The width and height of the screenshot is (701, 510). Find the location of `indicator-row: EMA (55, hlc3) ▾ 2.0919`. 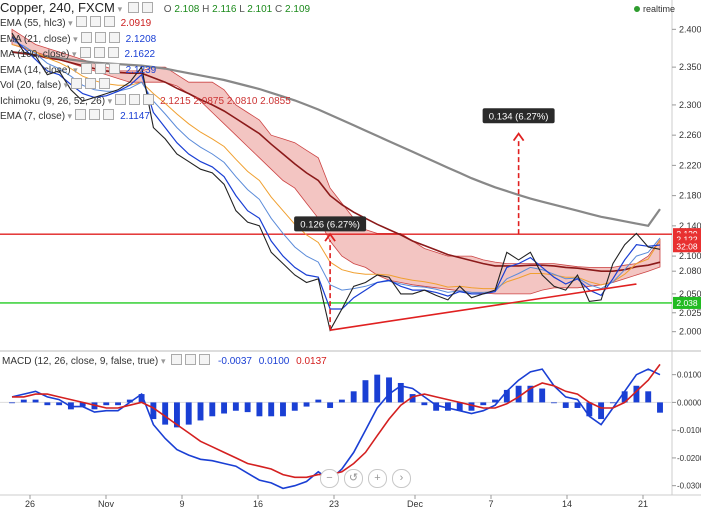

indicator-row: EMA (55, hlc3) ▾ 2.0919 is located at coordinates (75, 22).